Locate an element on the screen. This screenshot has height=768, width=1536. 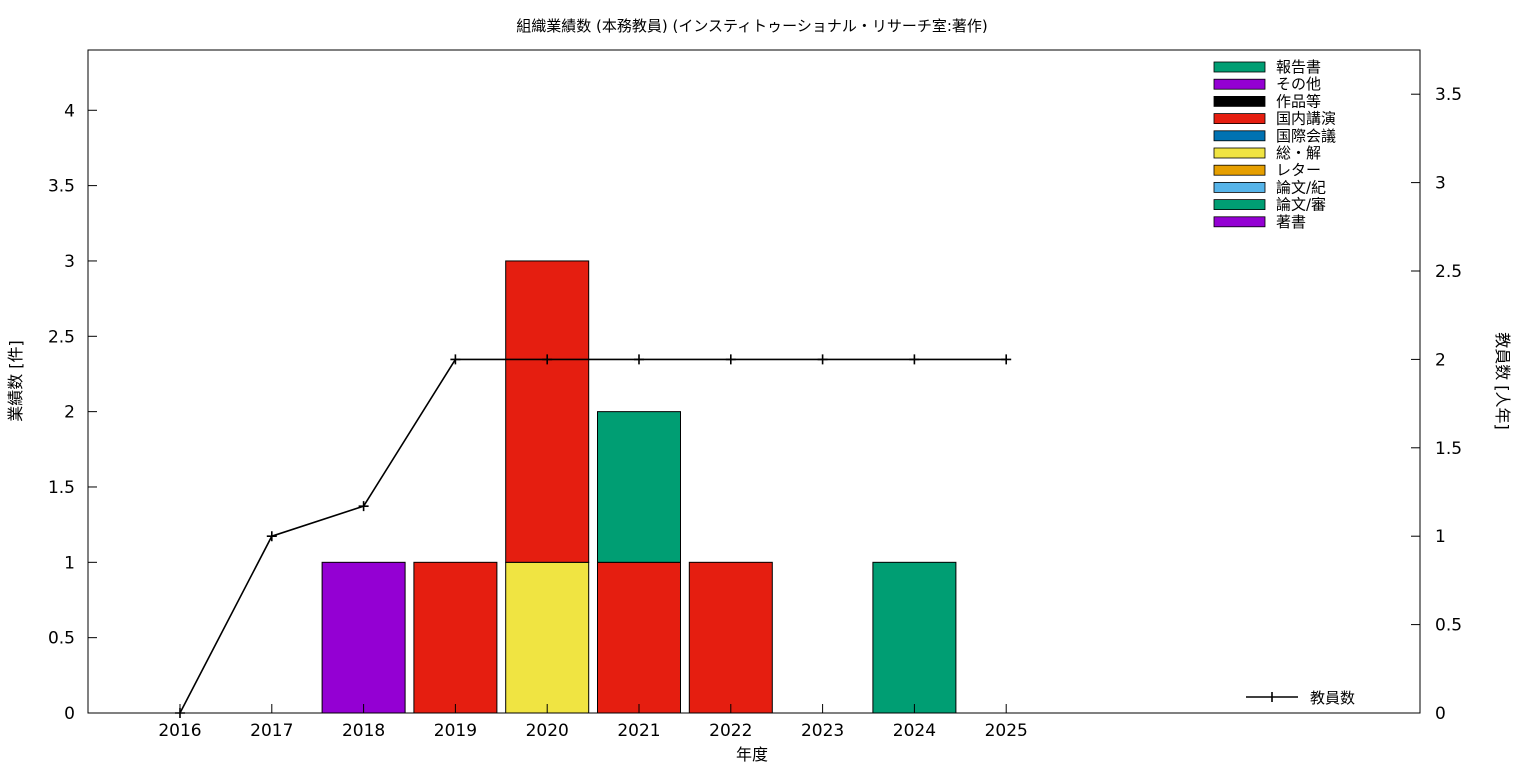
x-tick-label: 2024 is located at coordinates (914, 731).